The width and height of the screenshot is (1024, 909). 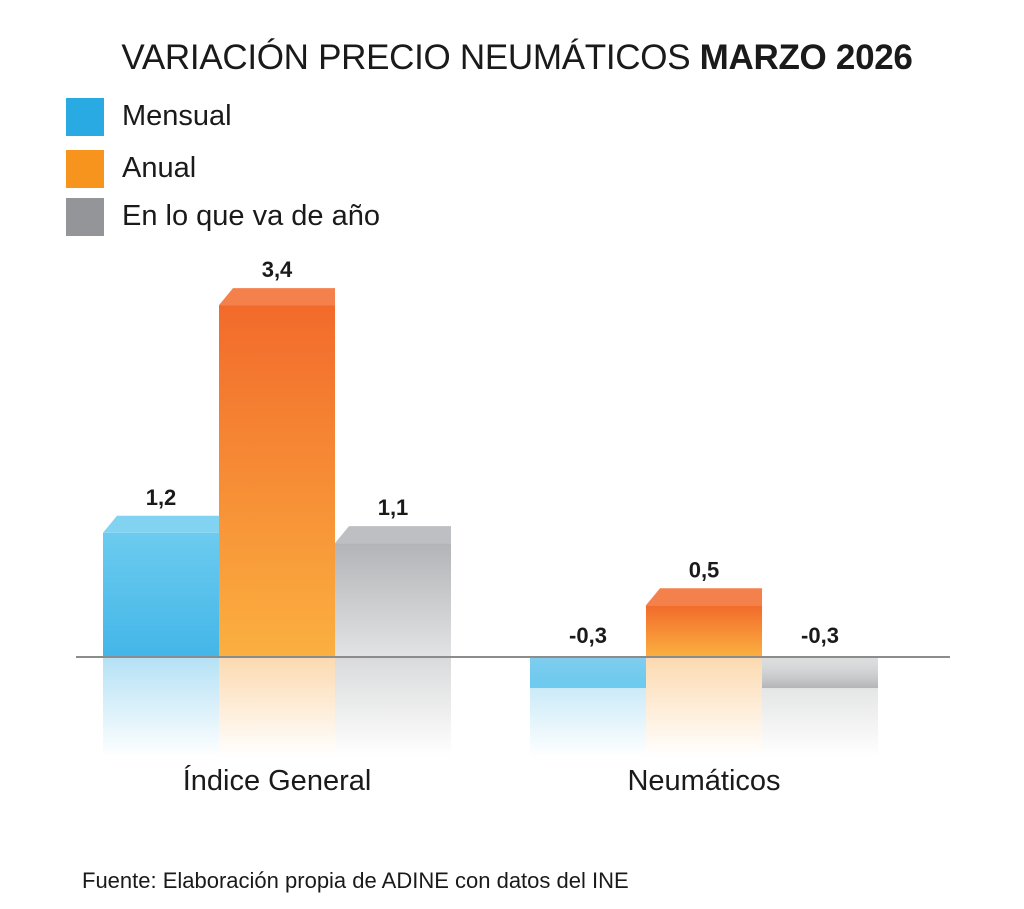 What do you see at coordinates (277, 481) in the screenshot?
I see `bar-indice-general-anual` at bounding box center [277, 481].